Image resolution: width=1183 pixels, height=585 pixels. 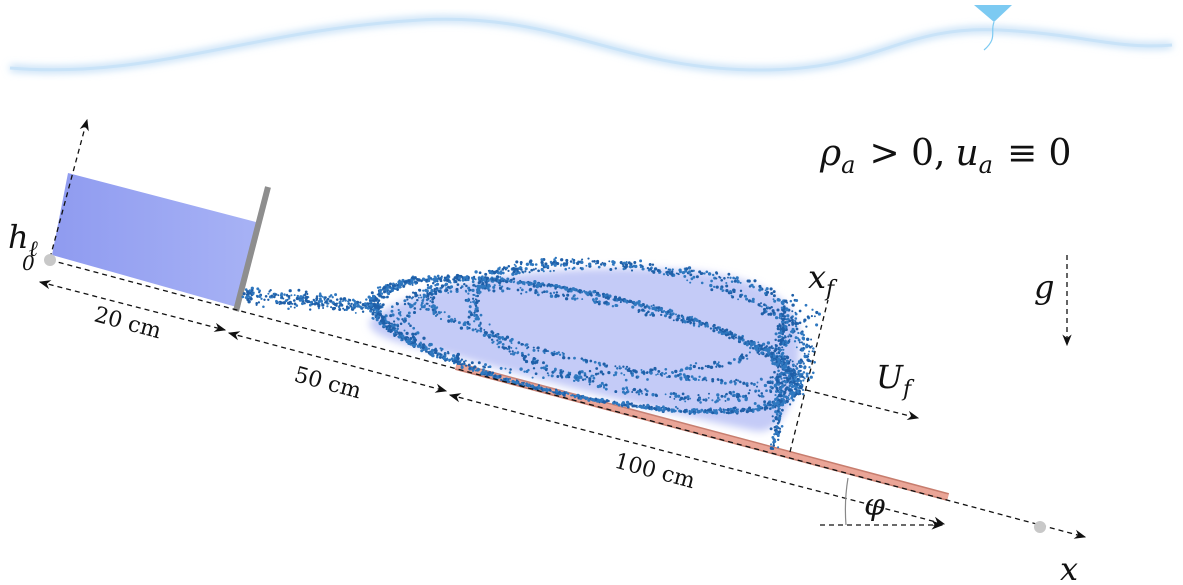 I want to click on segment2-label: 50 cm, so click(x=327, y=384).